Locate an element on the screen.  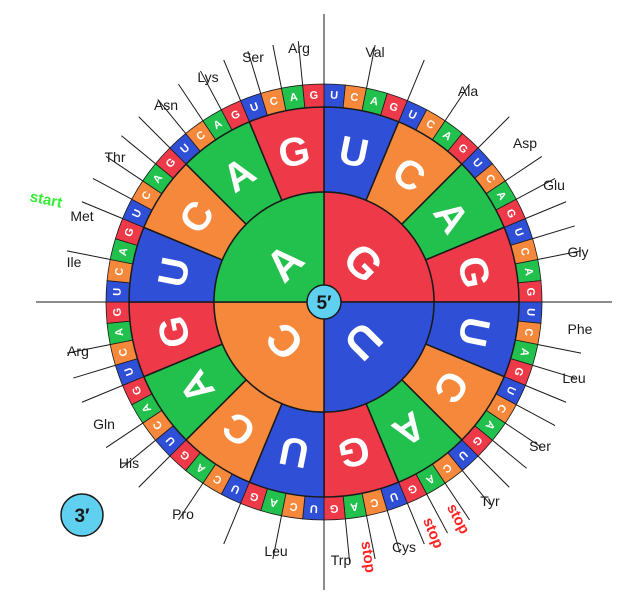
amino-acid-label: Thr is located at coordinates (115, 157).